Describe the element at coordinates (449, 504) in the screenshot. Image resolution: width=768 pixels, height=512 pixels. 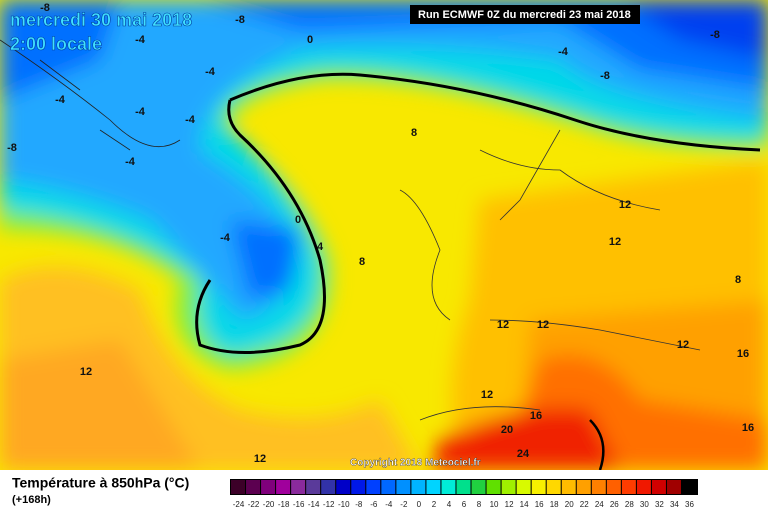
I see `legend-label: 4` at that location.